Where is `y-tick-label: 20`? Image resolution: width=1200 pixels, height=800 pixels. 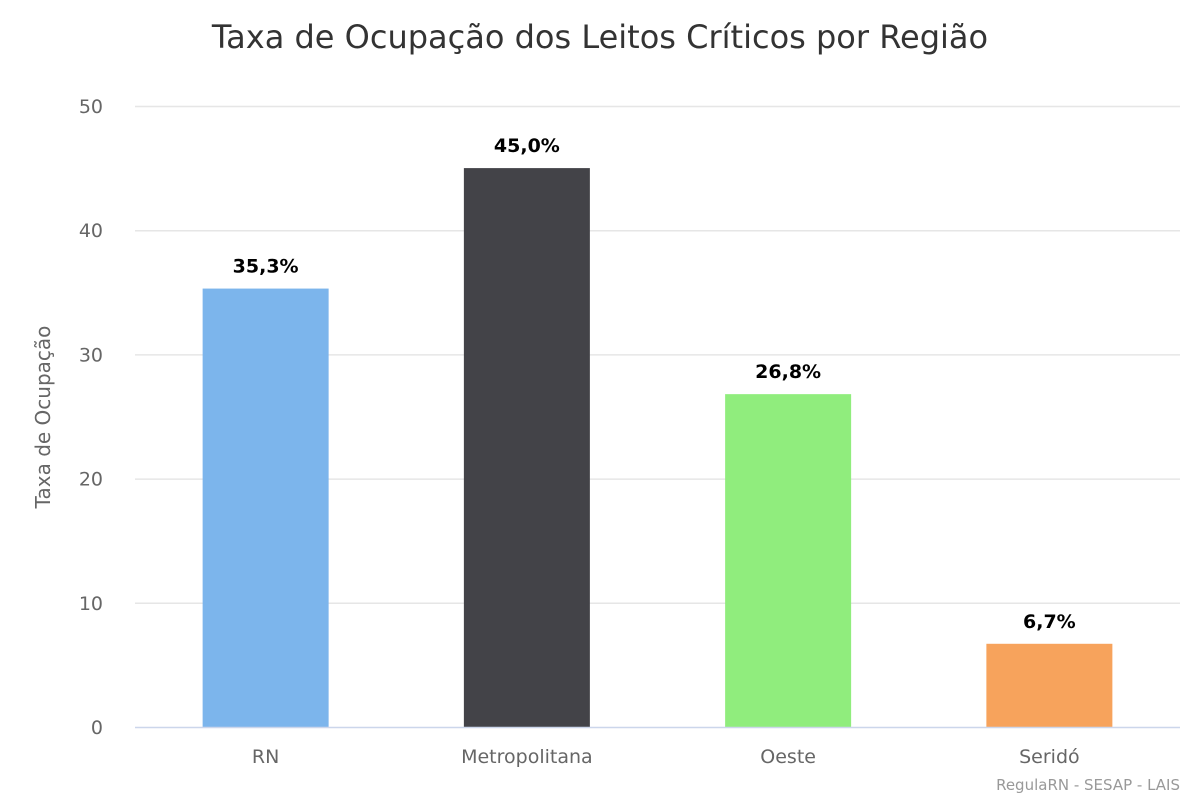
y-tick-label: 20 is located at coordinates (91, 480).